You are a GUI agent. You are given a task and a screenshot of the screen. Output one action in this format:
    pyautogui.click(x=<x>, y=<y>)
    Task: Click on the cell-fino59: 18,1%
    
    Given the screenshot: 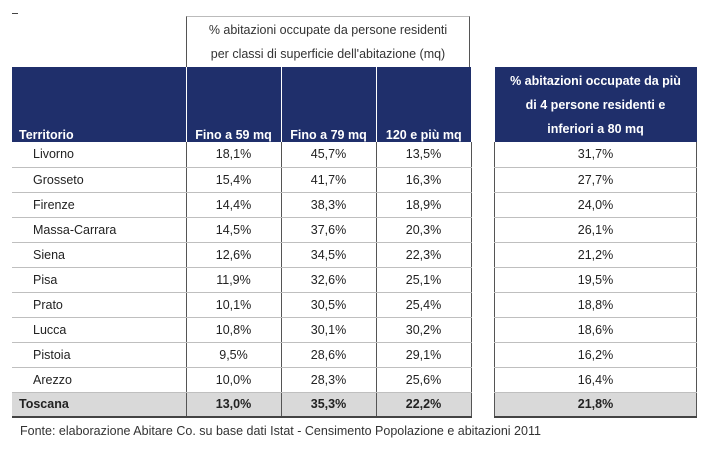 What is the action you would take?
    pyautogui.click(x=234, y=155)
    